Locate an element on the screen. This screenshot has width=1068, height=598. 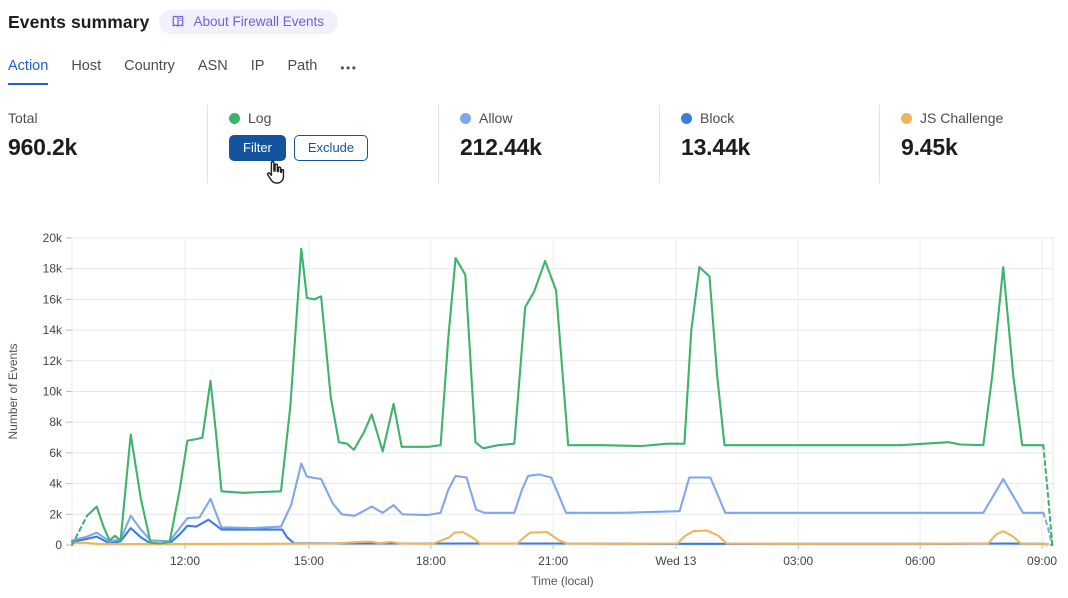
stat-card-total: Total 960.2k is located at coordinates (107, 144).